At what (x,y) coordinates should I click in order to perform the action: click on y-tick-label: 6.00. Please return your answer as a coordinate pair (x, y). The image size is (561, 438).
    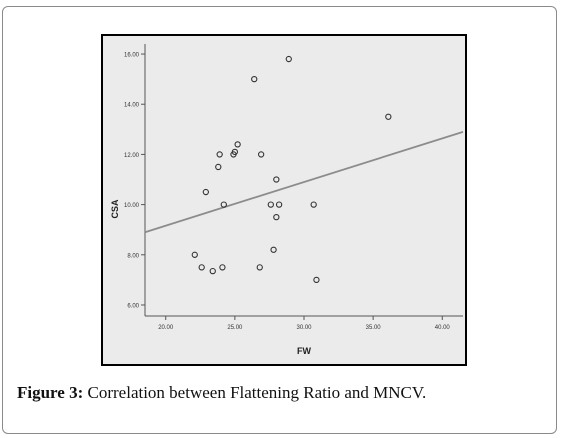
    Looking at the image, I should click on (133, 306).